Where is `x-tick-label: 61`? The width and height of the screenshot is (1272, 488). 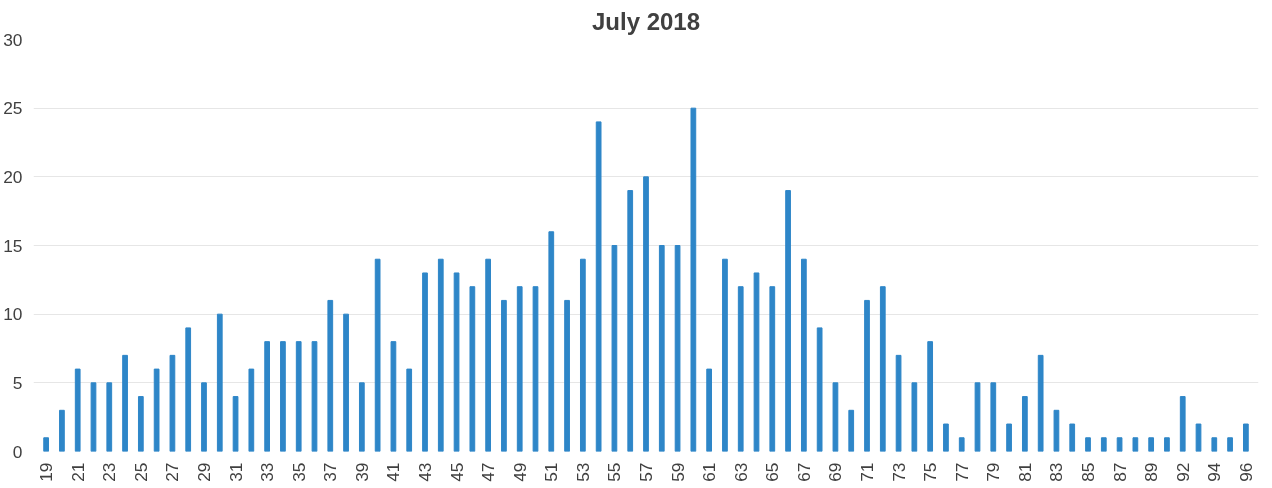 x-tick-label: 61 is located at coordinates (709, 472).